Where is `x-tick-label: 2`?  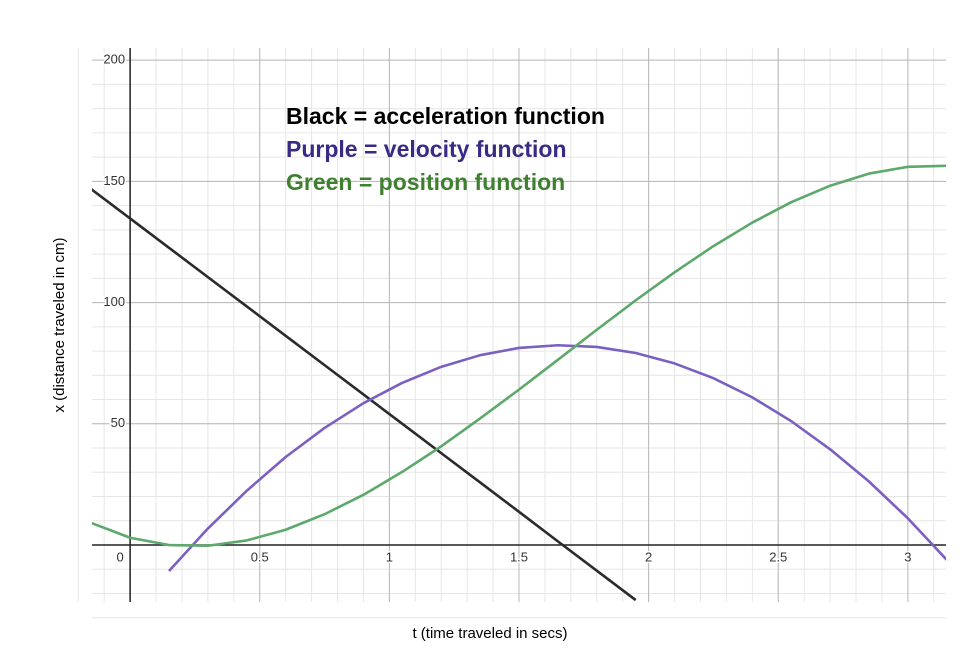
x-tick-label: 2 is located at coordinates (648, 556).